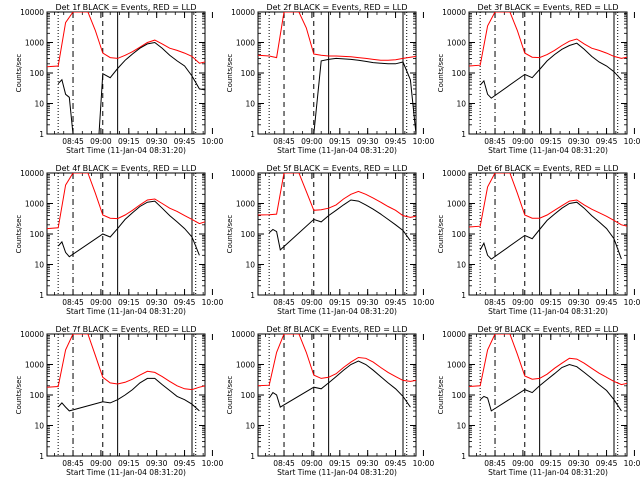  What do you see at coordinates (336, 168) in the screenshot?
I see `panel-title: Det 5f BLACK = Events, RED = LLD` at bounding box center [336, 168].